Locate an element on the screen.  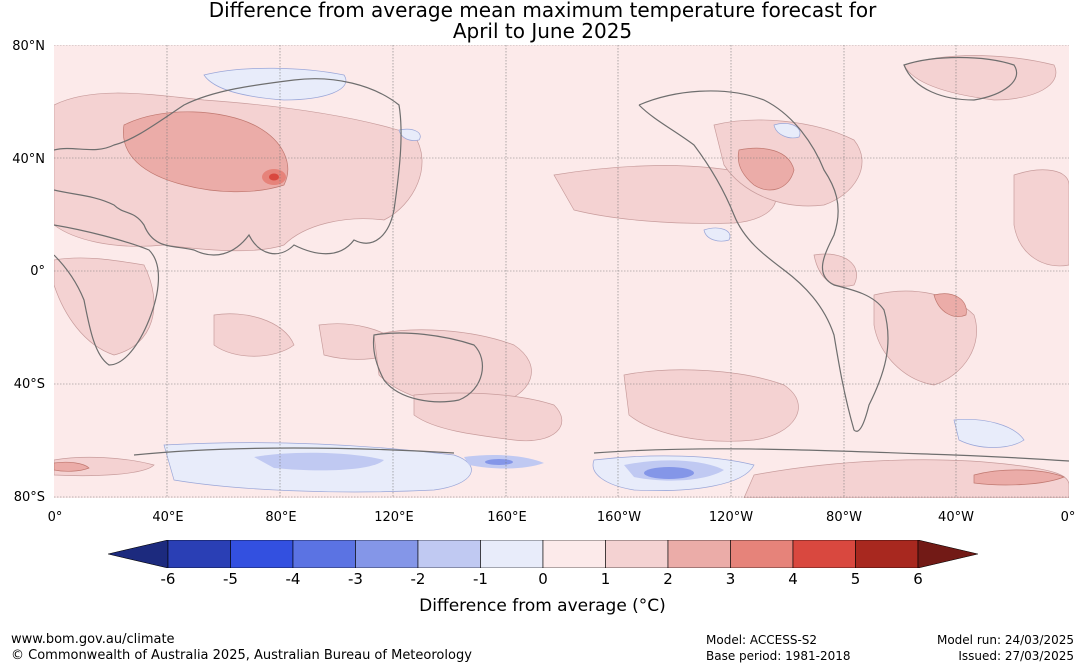
lat-label-80s: 80°S is located at coordinates (29, 497).